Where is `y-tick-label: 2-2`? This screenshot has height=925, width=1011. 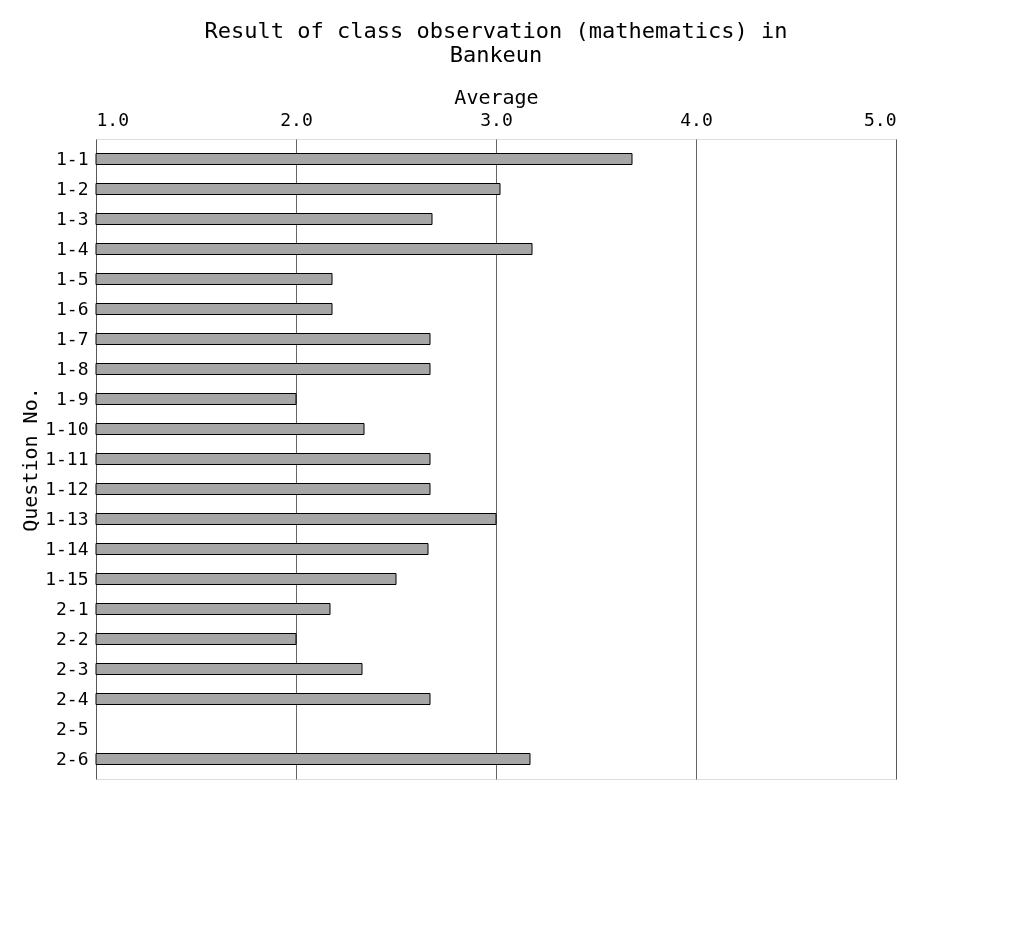 y-tick-label: 2-2 is located at coordinates (72, 638).